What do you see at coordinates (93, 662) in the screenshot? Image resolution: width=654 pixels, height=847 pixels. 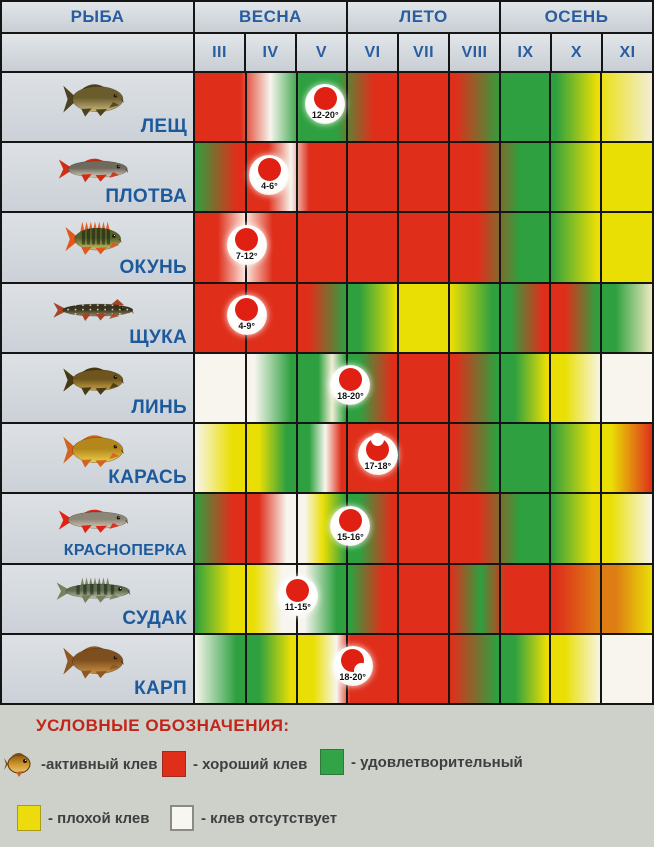 I see `carp-fish-icon` at bounding box center [93, 662].